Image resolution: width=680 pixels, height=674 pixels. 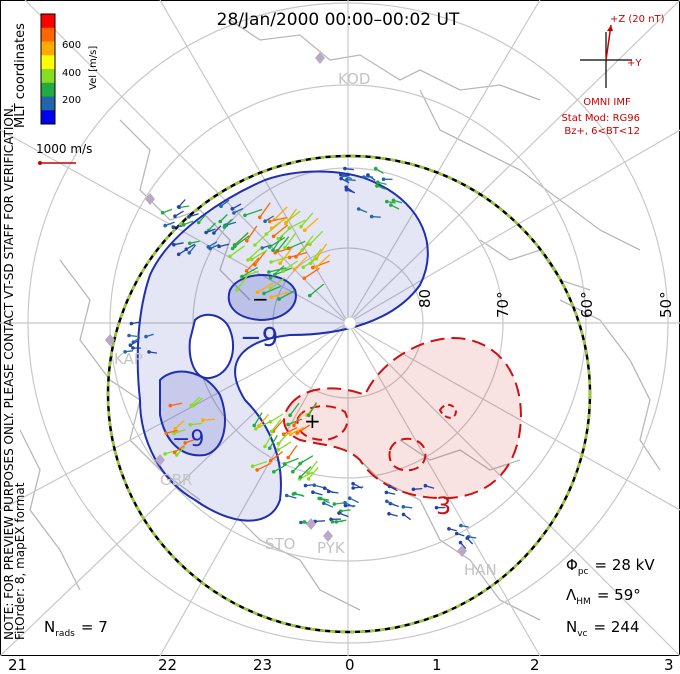 What do you see at coordinates (571, 595) in the screenshot?
I see `lambda-symbol: Λ` at bounding box center [571, 595].